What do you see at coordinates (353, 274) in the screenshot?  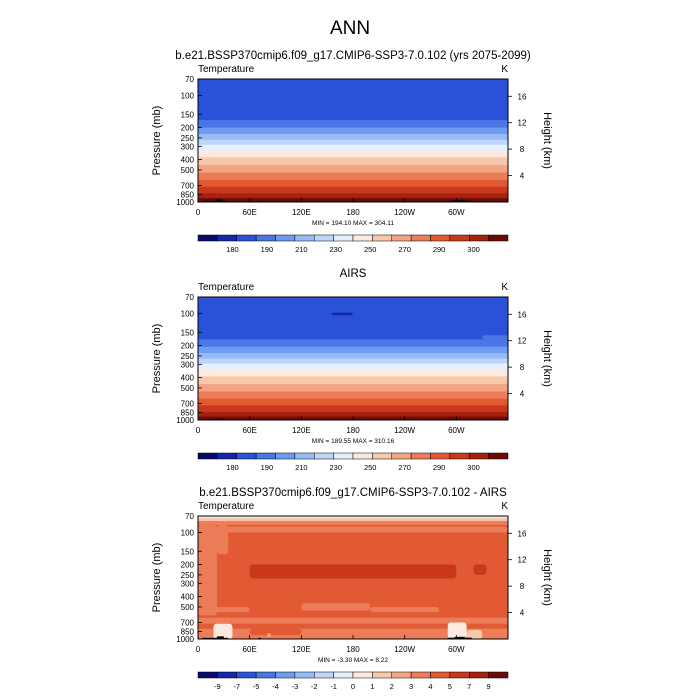 I see `panel-title: AIRS` at bounding box center [353, 274].